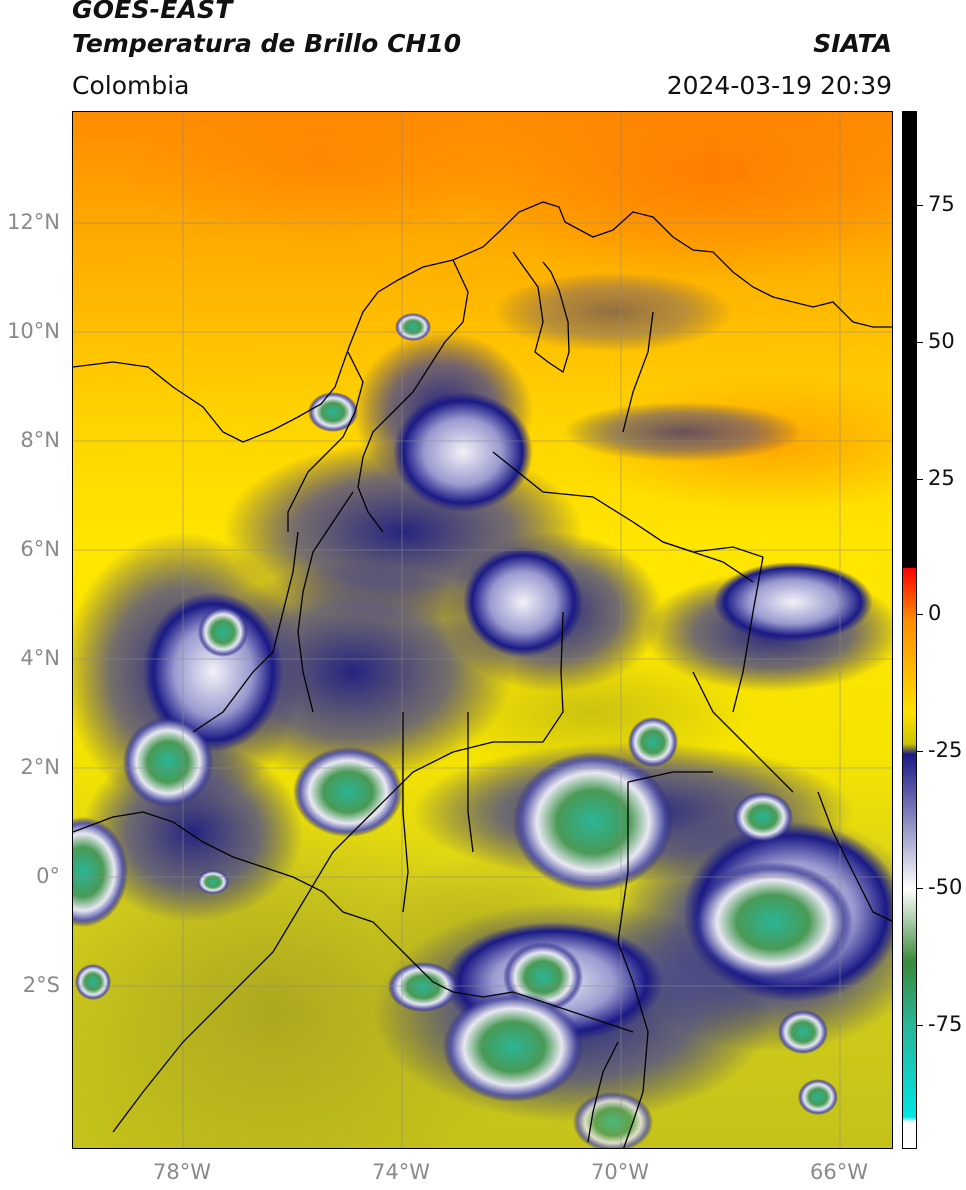 Image resolution: width=966 pixels, height=1190 pixels. Describe the element at coordinates (945, 887) in the screenshot. I see `colorbar-label: -50` at that location.